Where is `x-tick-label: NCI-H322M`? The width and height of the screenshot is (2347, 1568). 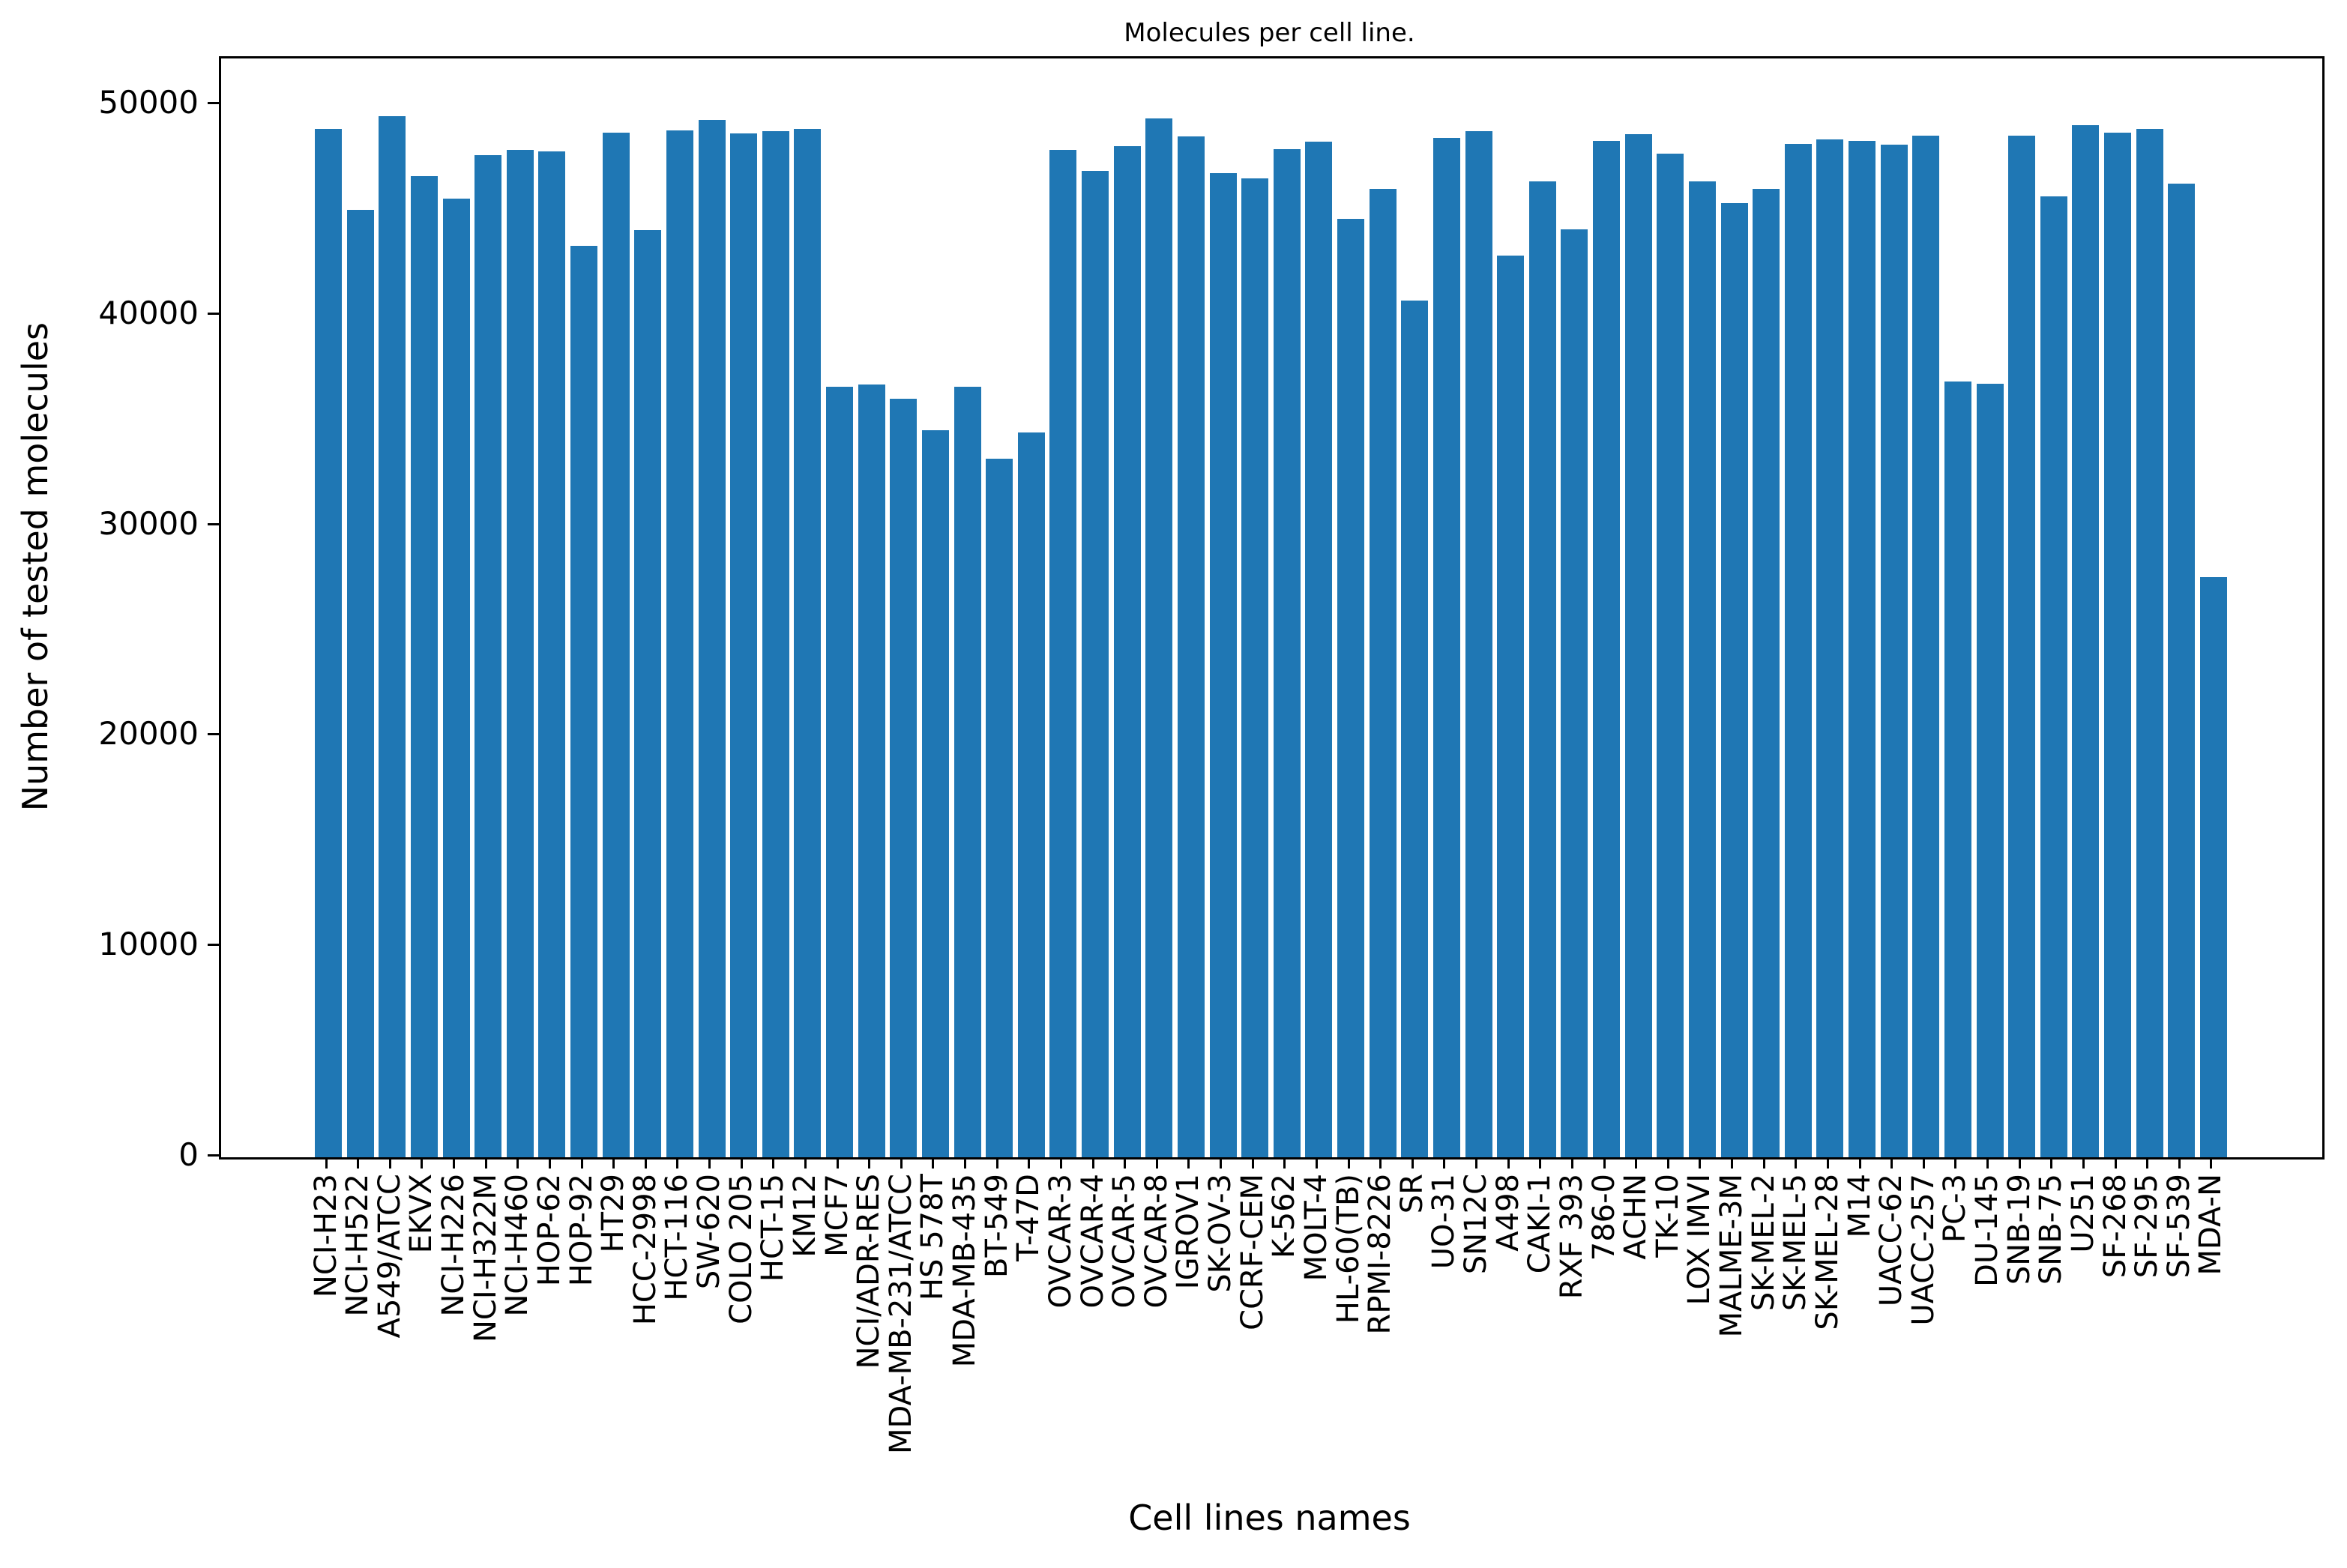
x-tick-label: NCI-H322M is located at coordinates (486, 1258).